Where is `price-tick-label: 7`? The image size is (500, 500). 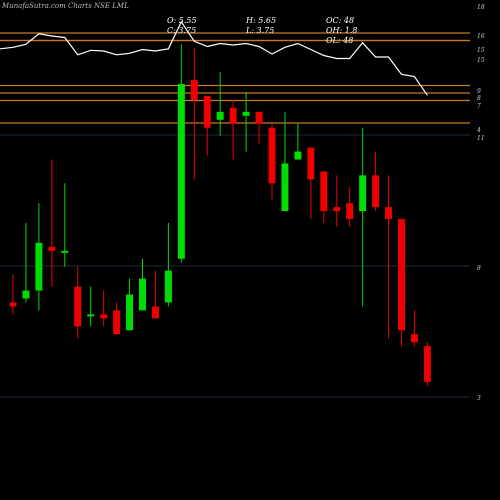
price-tick-label: 7 is located at coordinates (479, 106).